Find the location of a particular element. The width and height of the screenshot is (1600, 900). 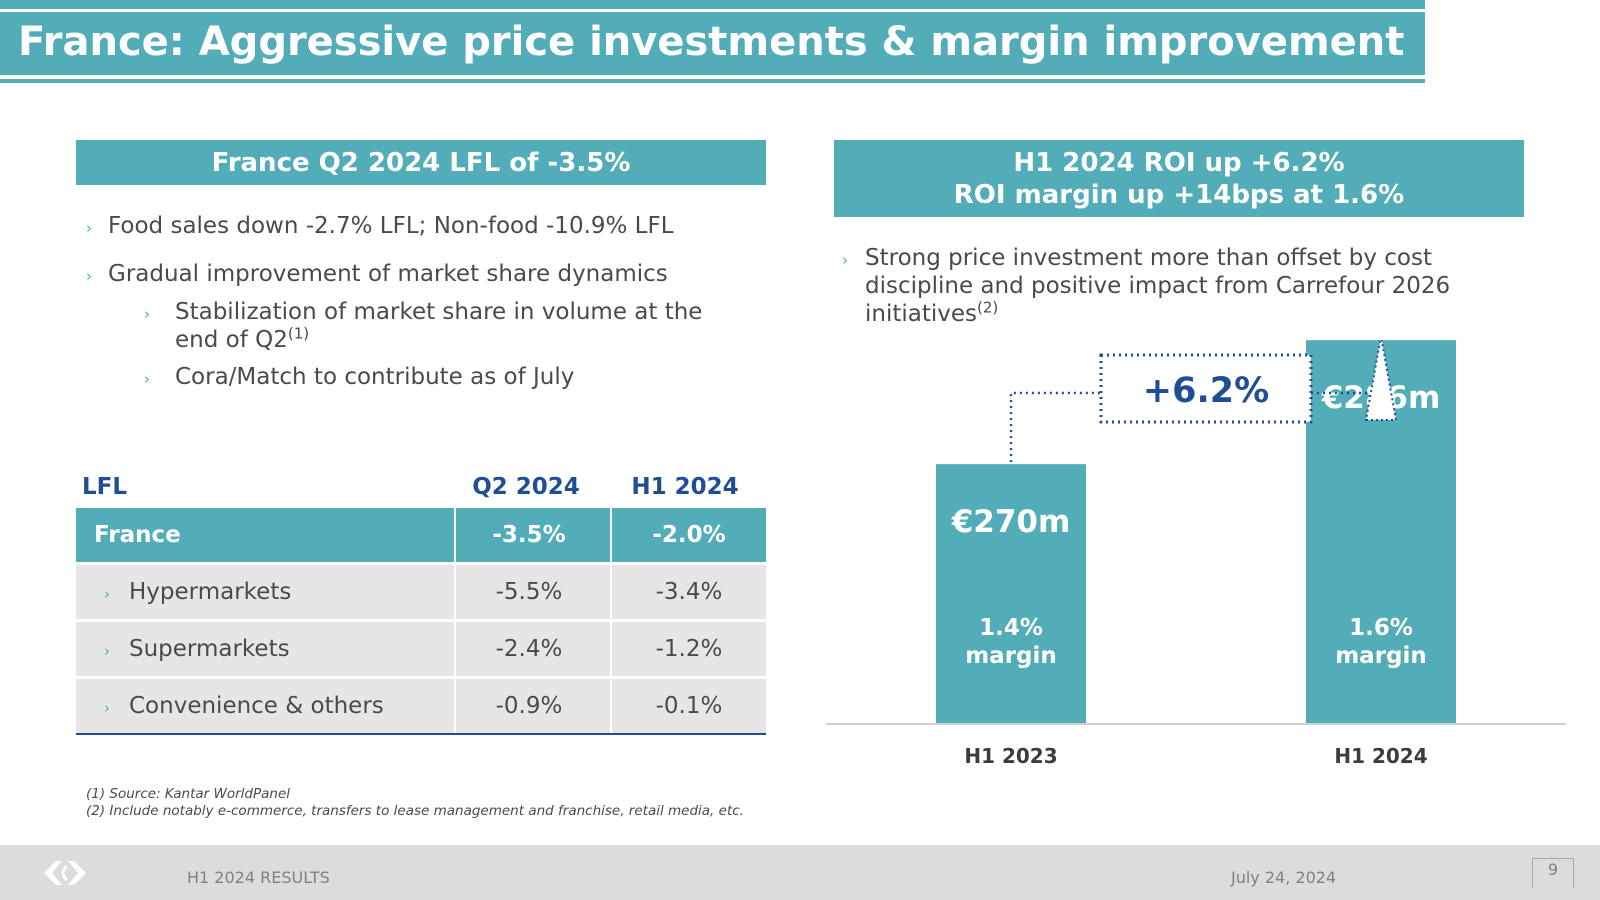

row-h1-value: -1.2% is located at coordinates (689, 649).